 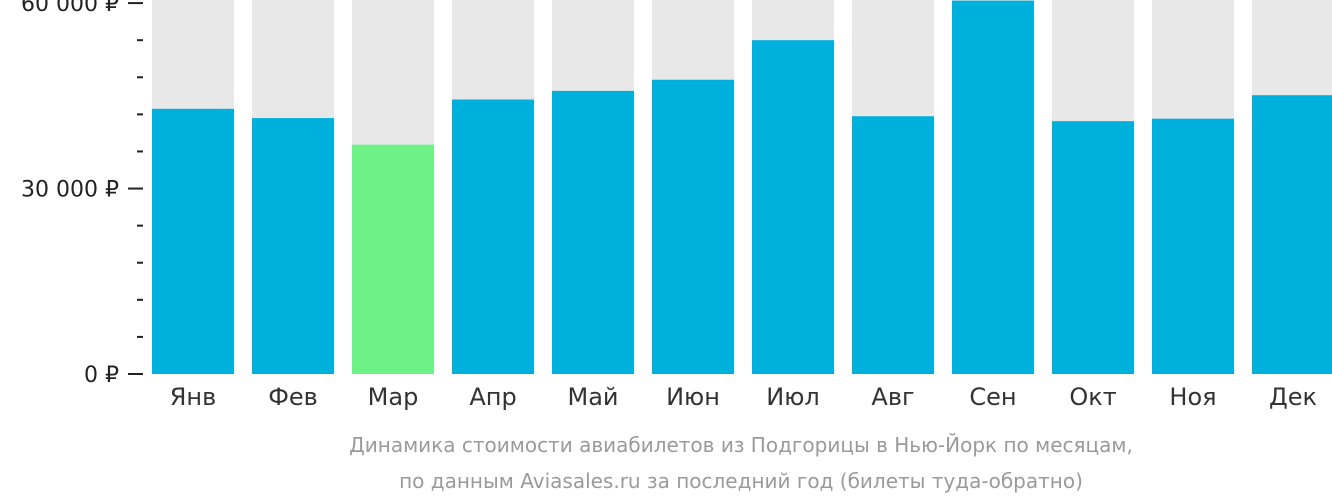 I want to click on x-tick-label-3: Мар, so click(x=393, y=397).